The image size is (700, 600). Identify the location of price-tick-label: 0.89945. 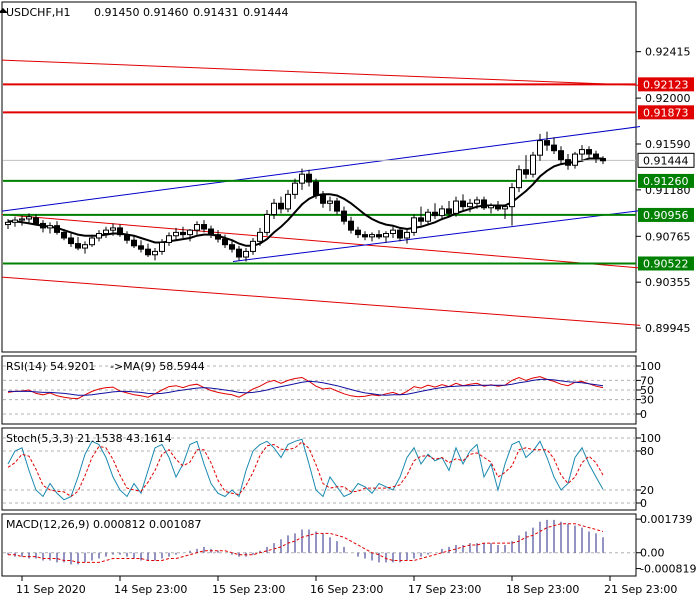
(668, 328).